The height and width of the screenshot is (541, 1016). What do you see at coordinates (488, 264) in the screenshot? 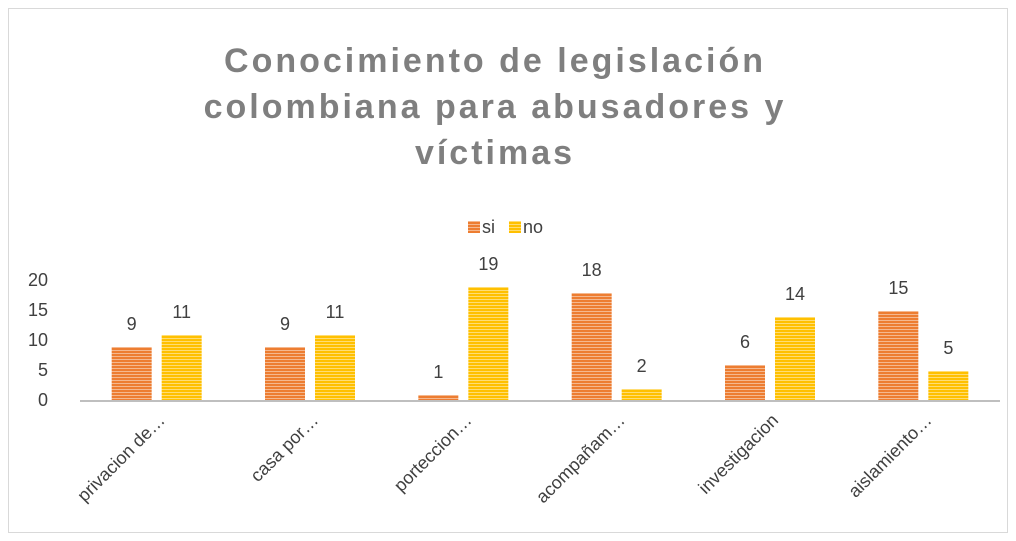
I see `data-label: 19` at bounding box center [488, 264].